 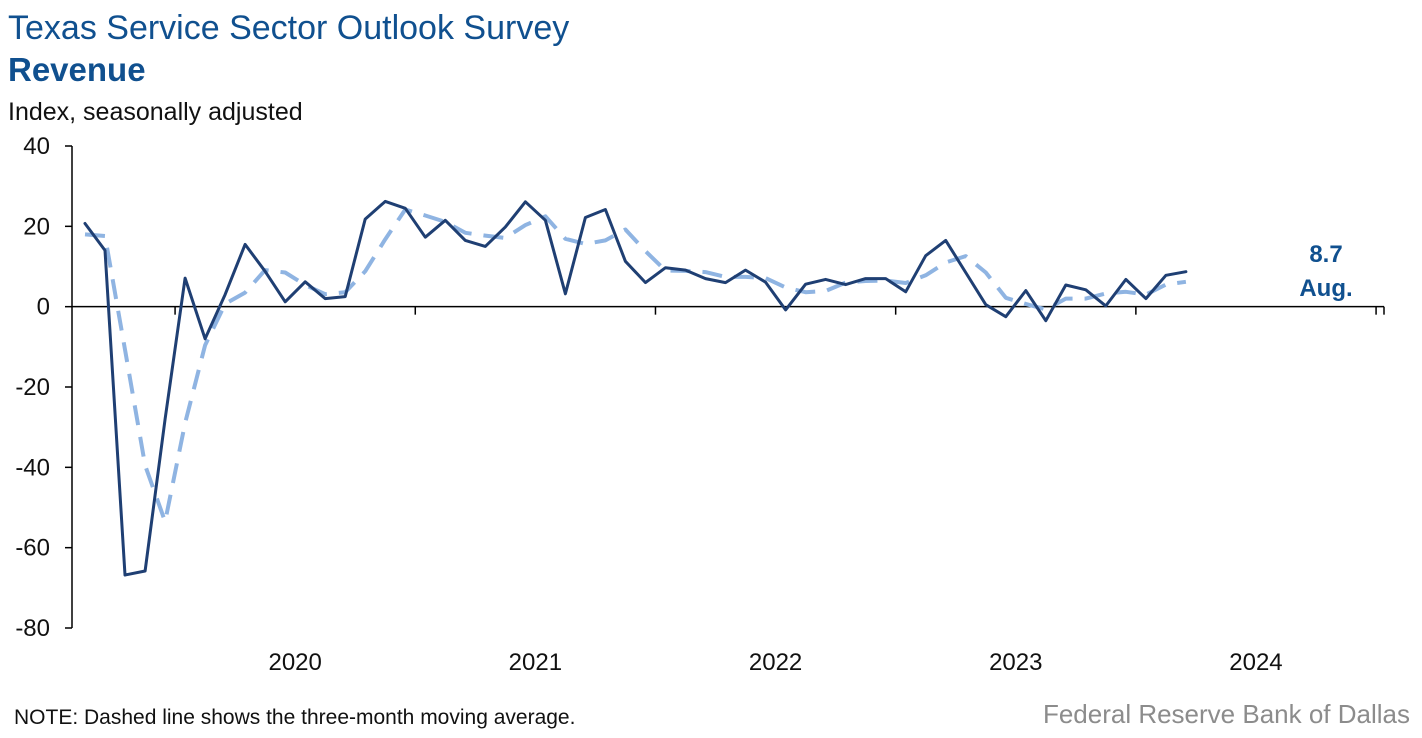 I want to click on y-tick-label: 40, so click(x=36, y=146).